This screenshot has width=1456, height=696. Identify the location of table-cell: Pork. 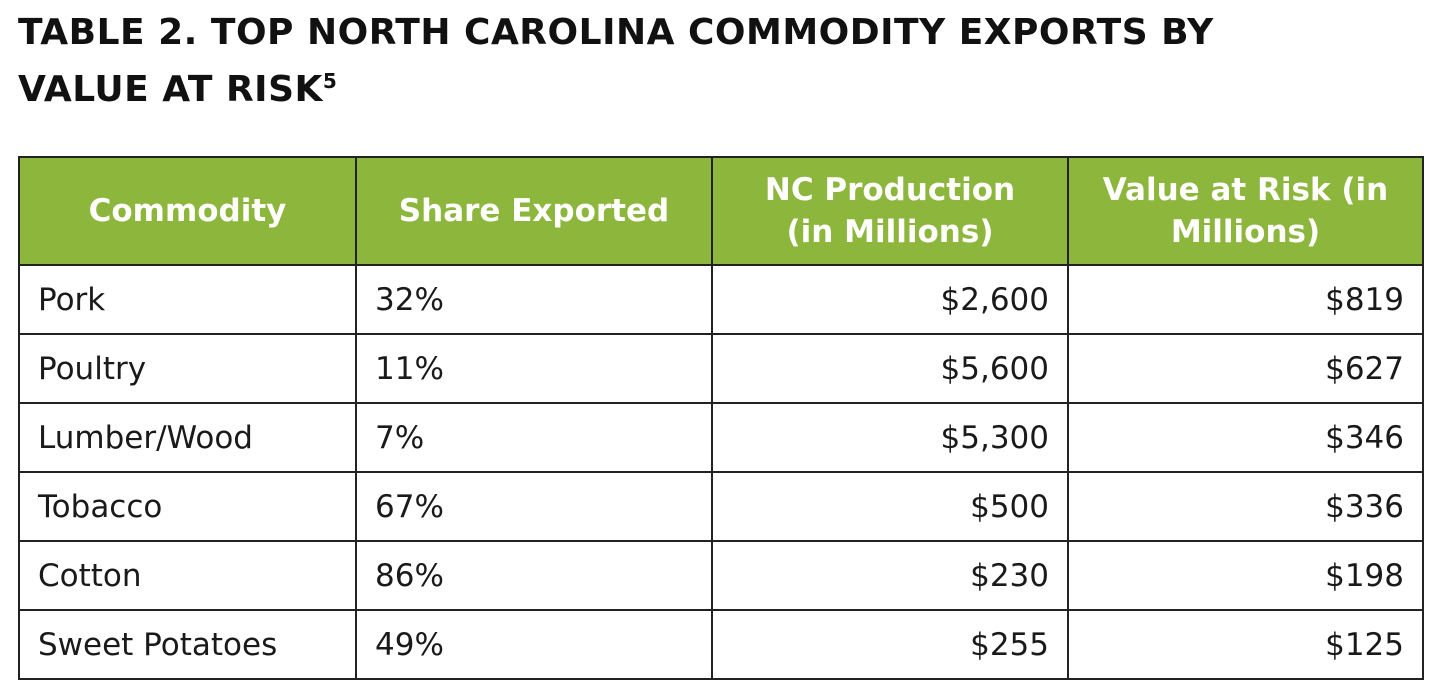
(187, 299).